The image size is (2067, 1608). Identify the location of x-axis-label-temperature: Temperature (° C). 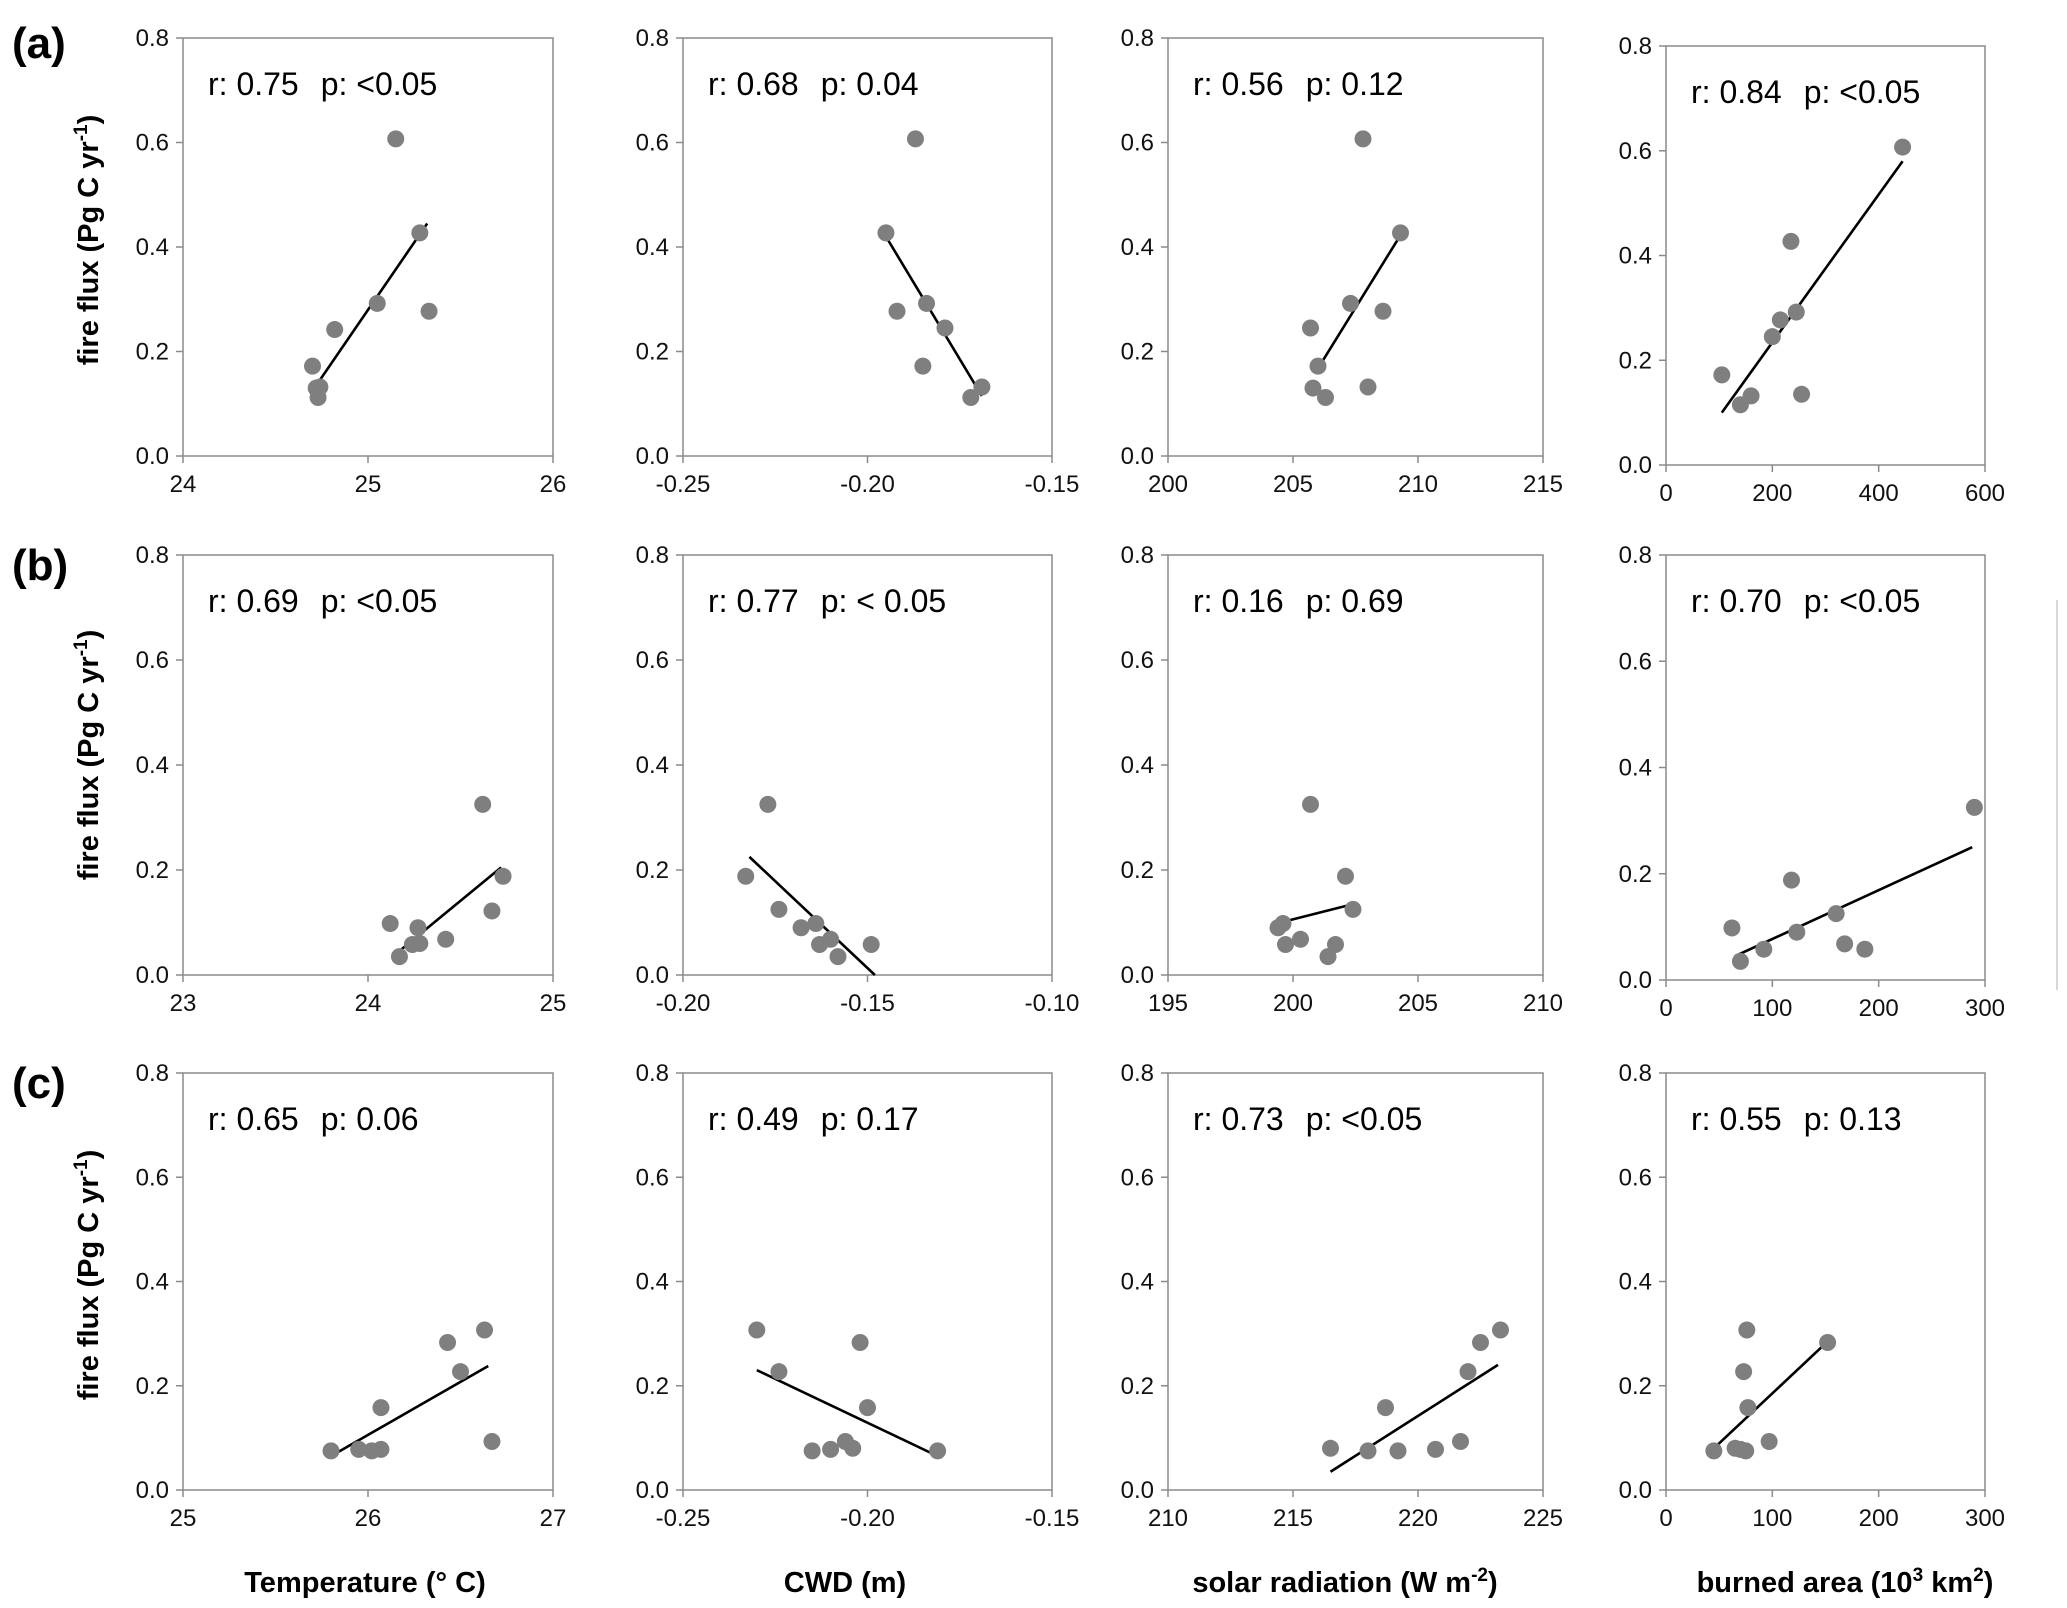
(365, 1583).